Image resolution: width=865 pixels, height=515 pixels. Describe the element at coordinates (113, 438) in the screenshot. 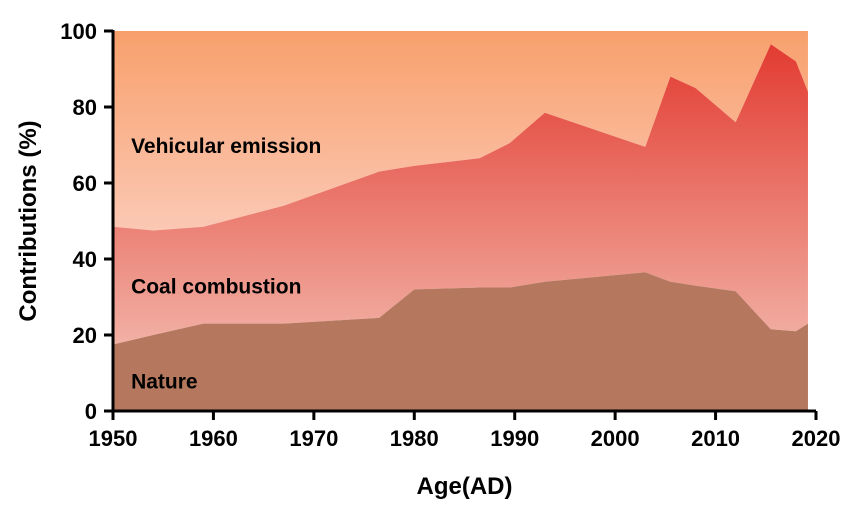

I see `x-tick-label-1950: 1950` at that location.